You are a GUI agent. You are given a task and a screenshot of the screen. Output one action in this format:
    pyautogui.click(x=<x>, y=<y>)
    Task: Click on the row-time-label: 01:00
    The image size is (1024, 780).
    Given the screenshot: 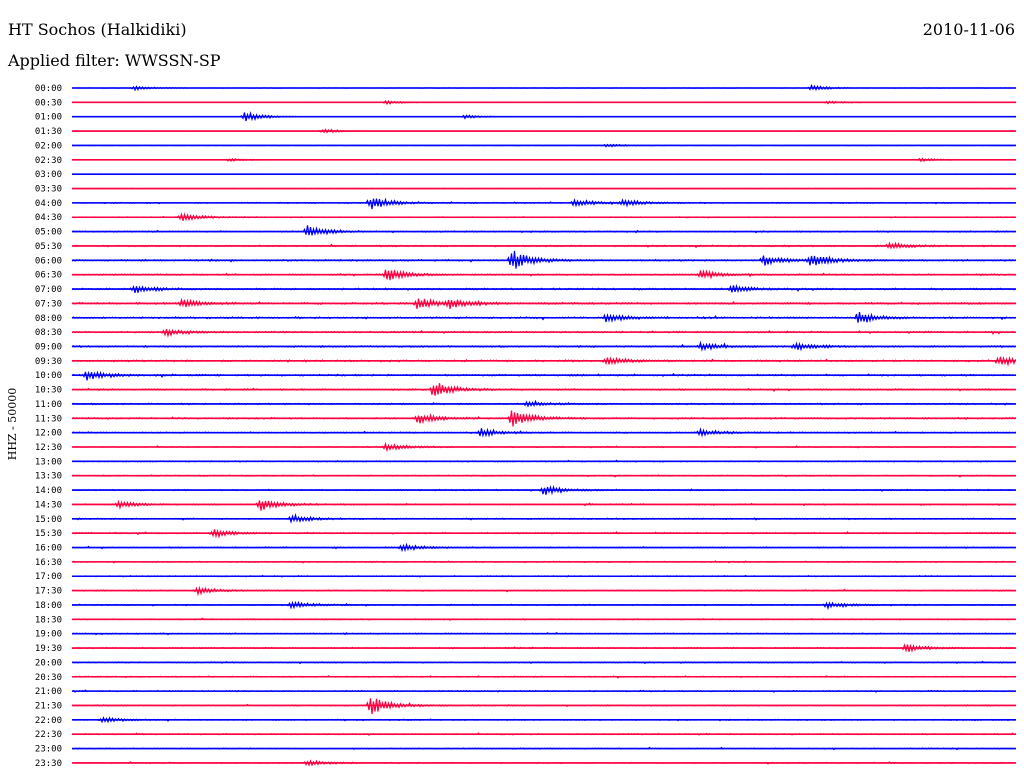 What is the action you would take?
    pyautogui.click(x=48, y=118)
    